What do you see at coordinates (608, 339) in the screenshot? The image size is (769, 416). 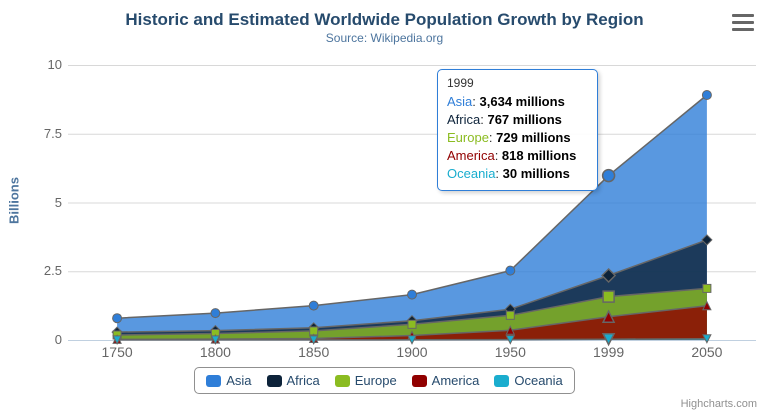 I see `marker-oceania-1999` at bounding box center [608, 339].